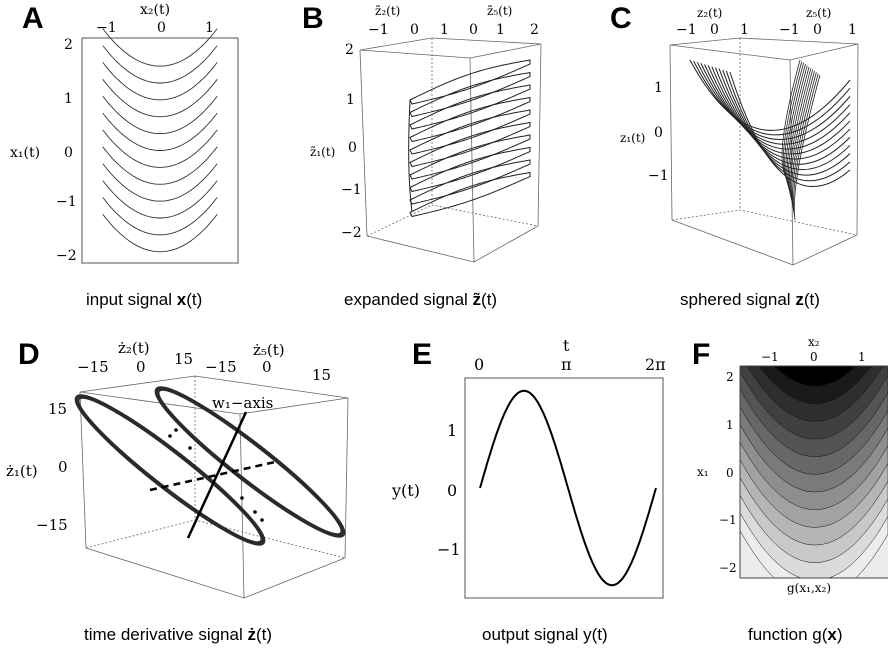 The image size is (888, 655). What do you see at coordinates (534, 30) in the screenshot?
I see `panel-b-top-tick-2-2: 2` at bounding box center [534, 30].